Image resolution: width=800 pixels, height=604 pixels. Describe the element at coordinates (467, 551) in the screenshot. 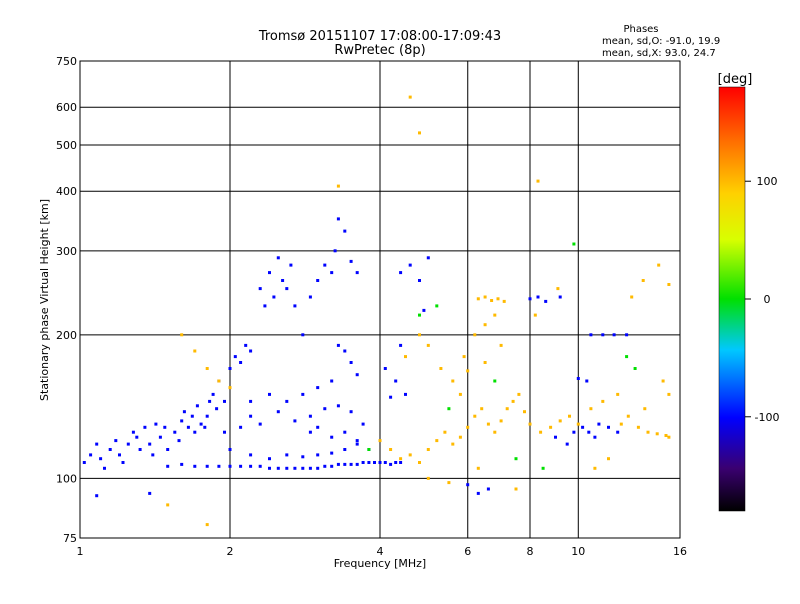

I see `x-tick-label: 6` at that location.